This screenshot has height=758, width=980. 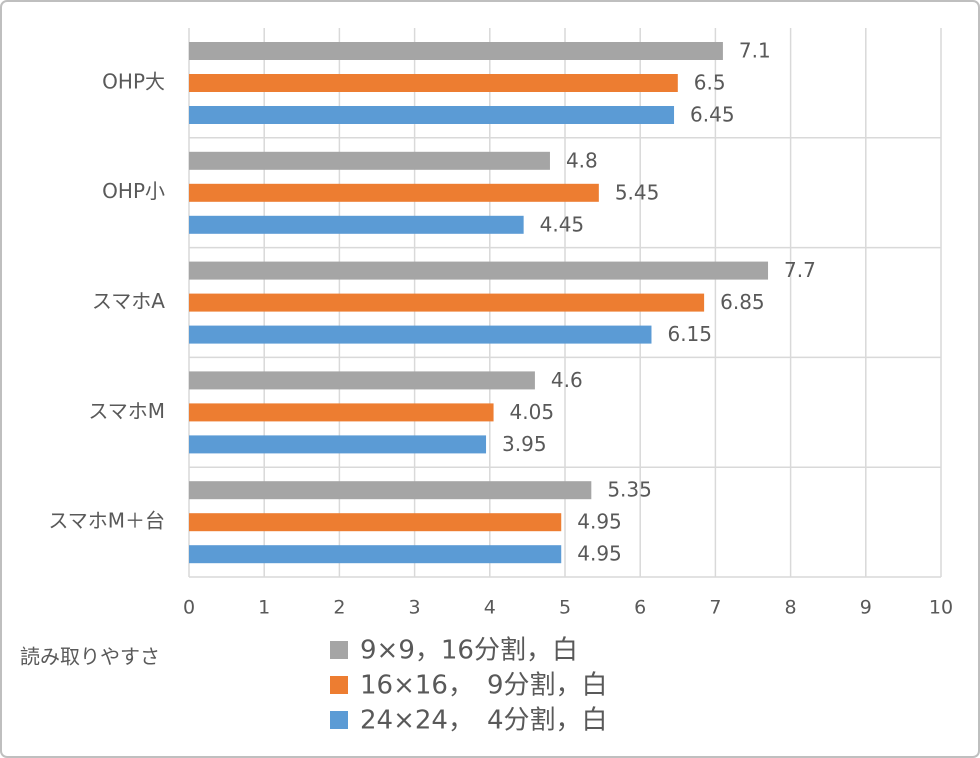 I want to click on data-label: 7.7, so click(x=800, y=270).